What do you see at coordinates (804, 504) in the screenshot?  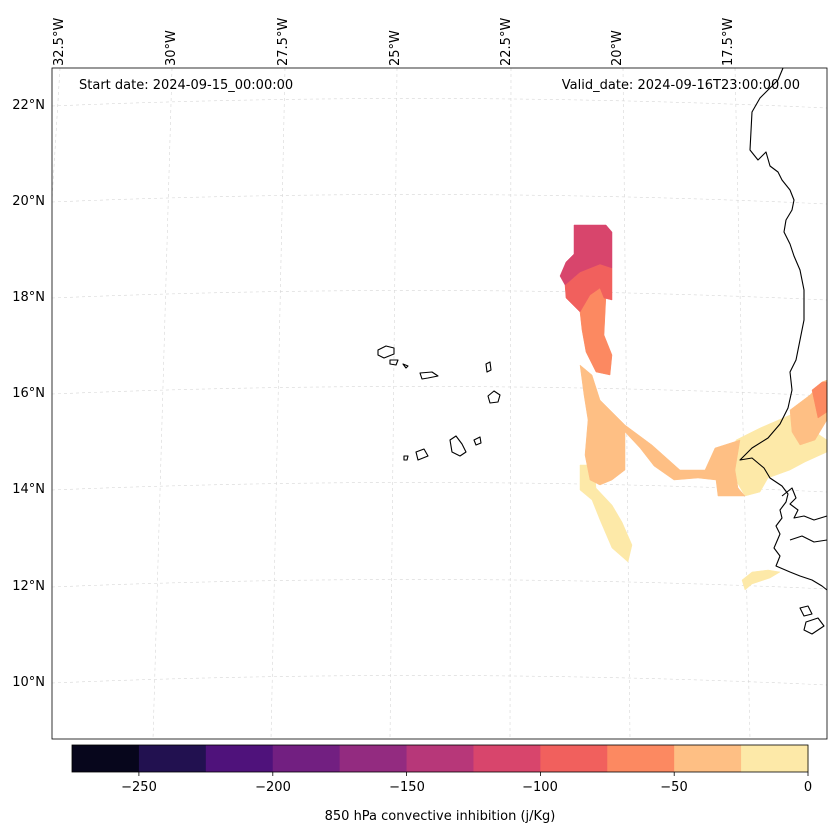 I see `gambia-river` at bounding box center [804, 504].